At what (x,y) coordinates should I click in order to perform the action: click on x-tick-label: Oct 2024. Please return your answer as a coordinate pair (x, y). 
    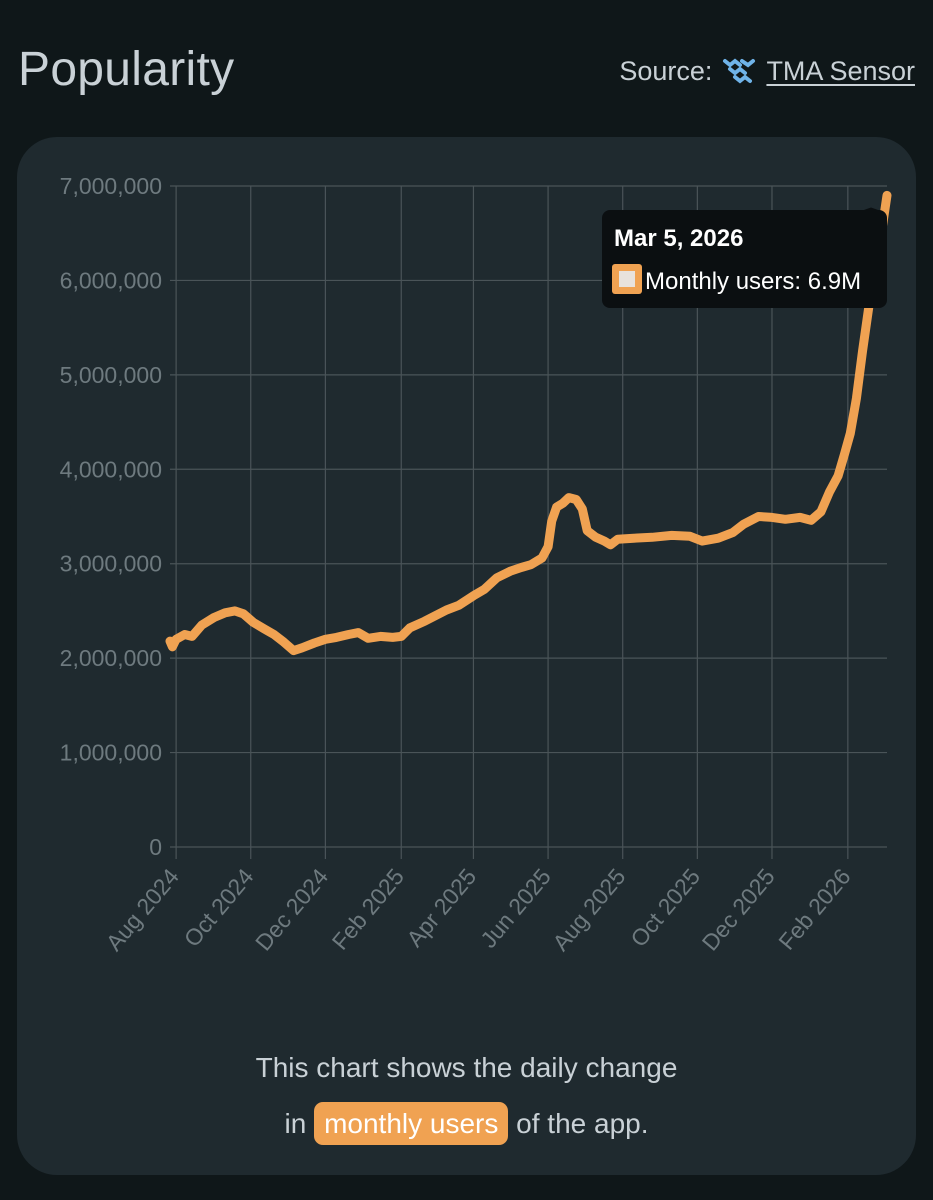
    Looking at the image, I should click on (219, 907).